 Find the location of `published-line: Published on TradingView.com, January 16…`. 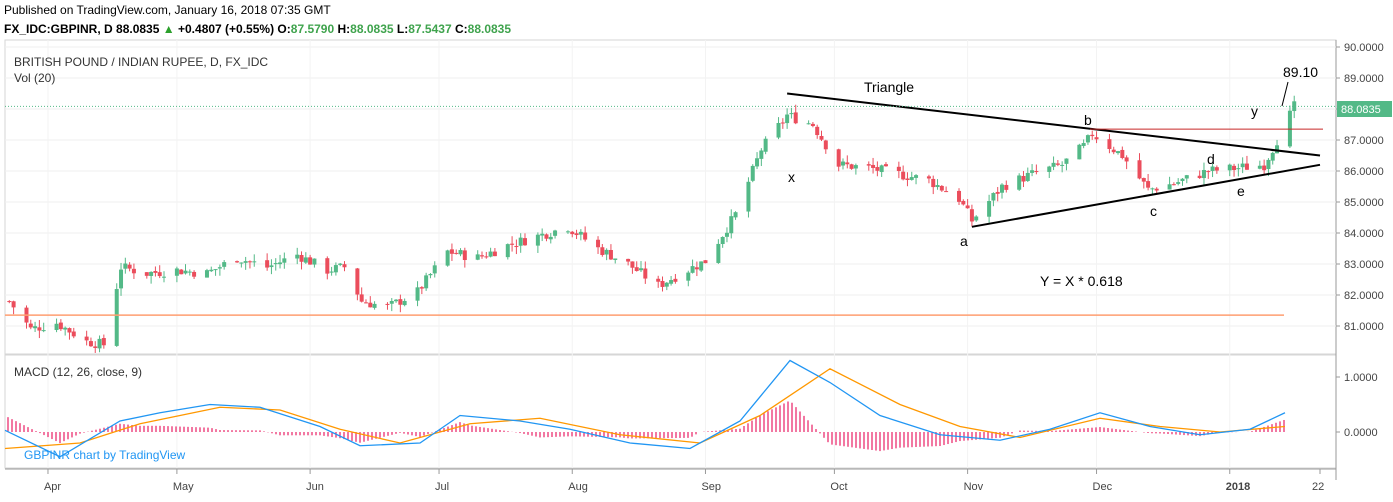

published-line: Published on TradingView.com, January 16… is located at coordinates (167, 10).